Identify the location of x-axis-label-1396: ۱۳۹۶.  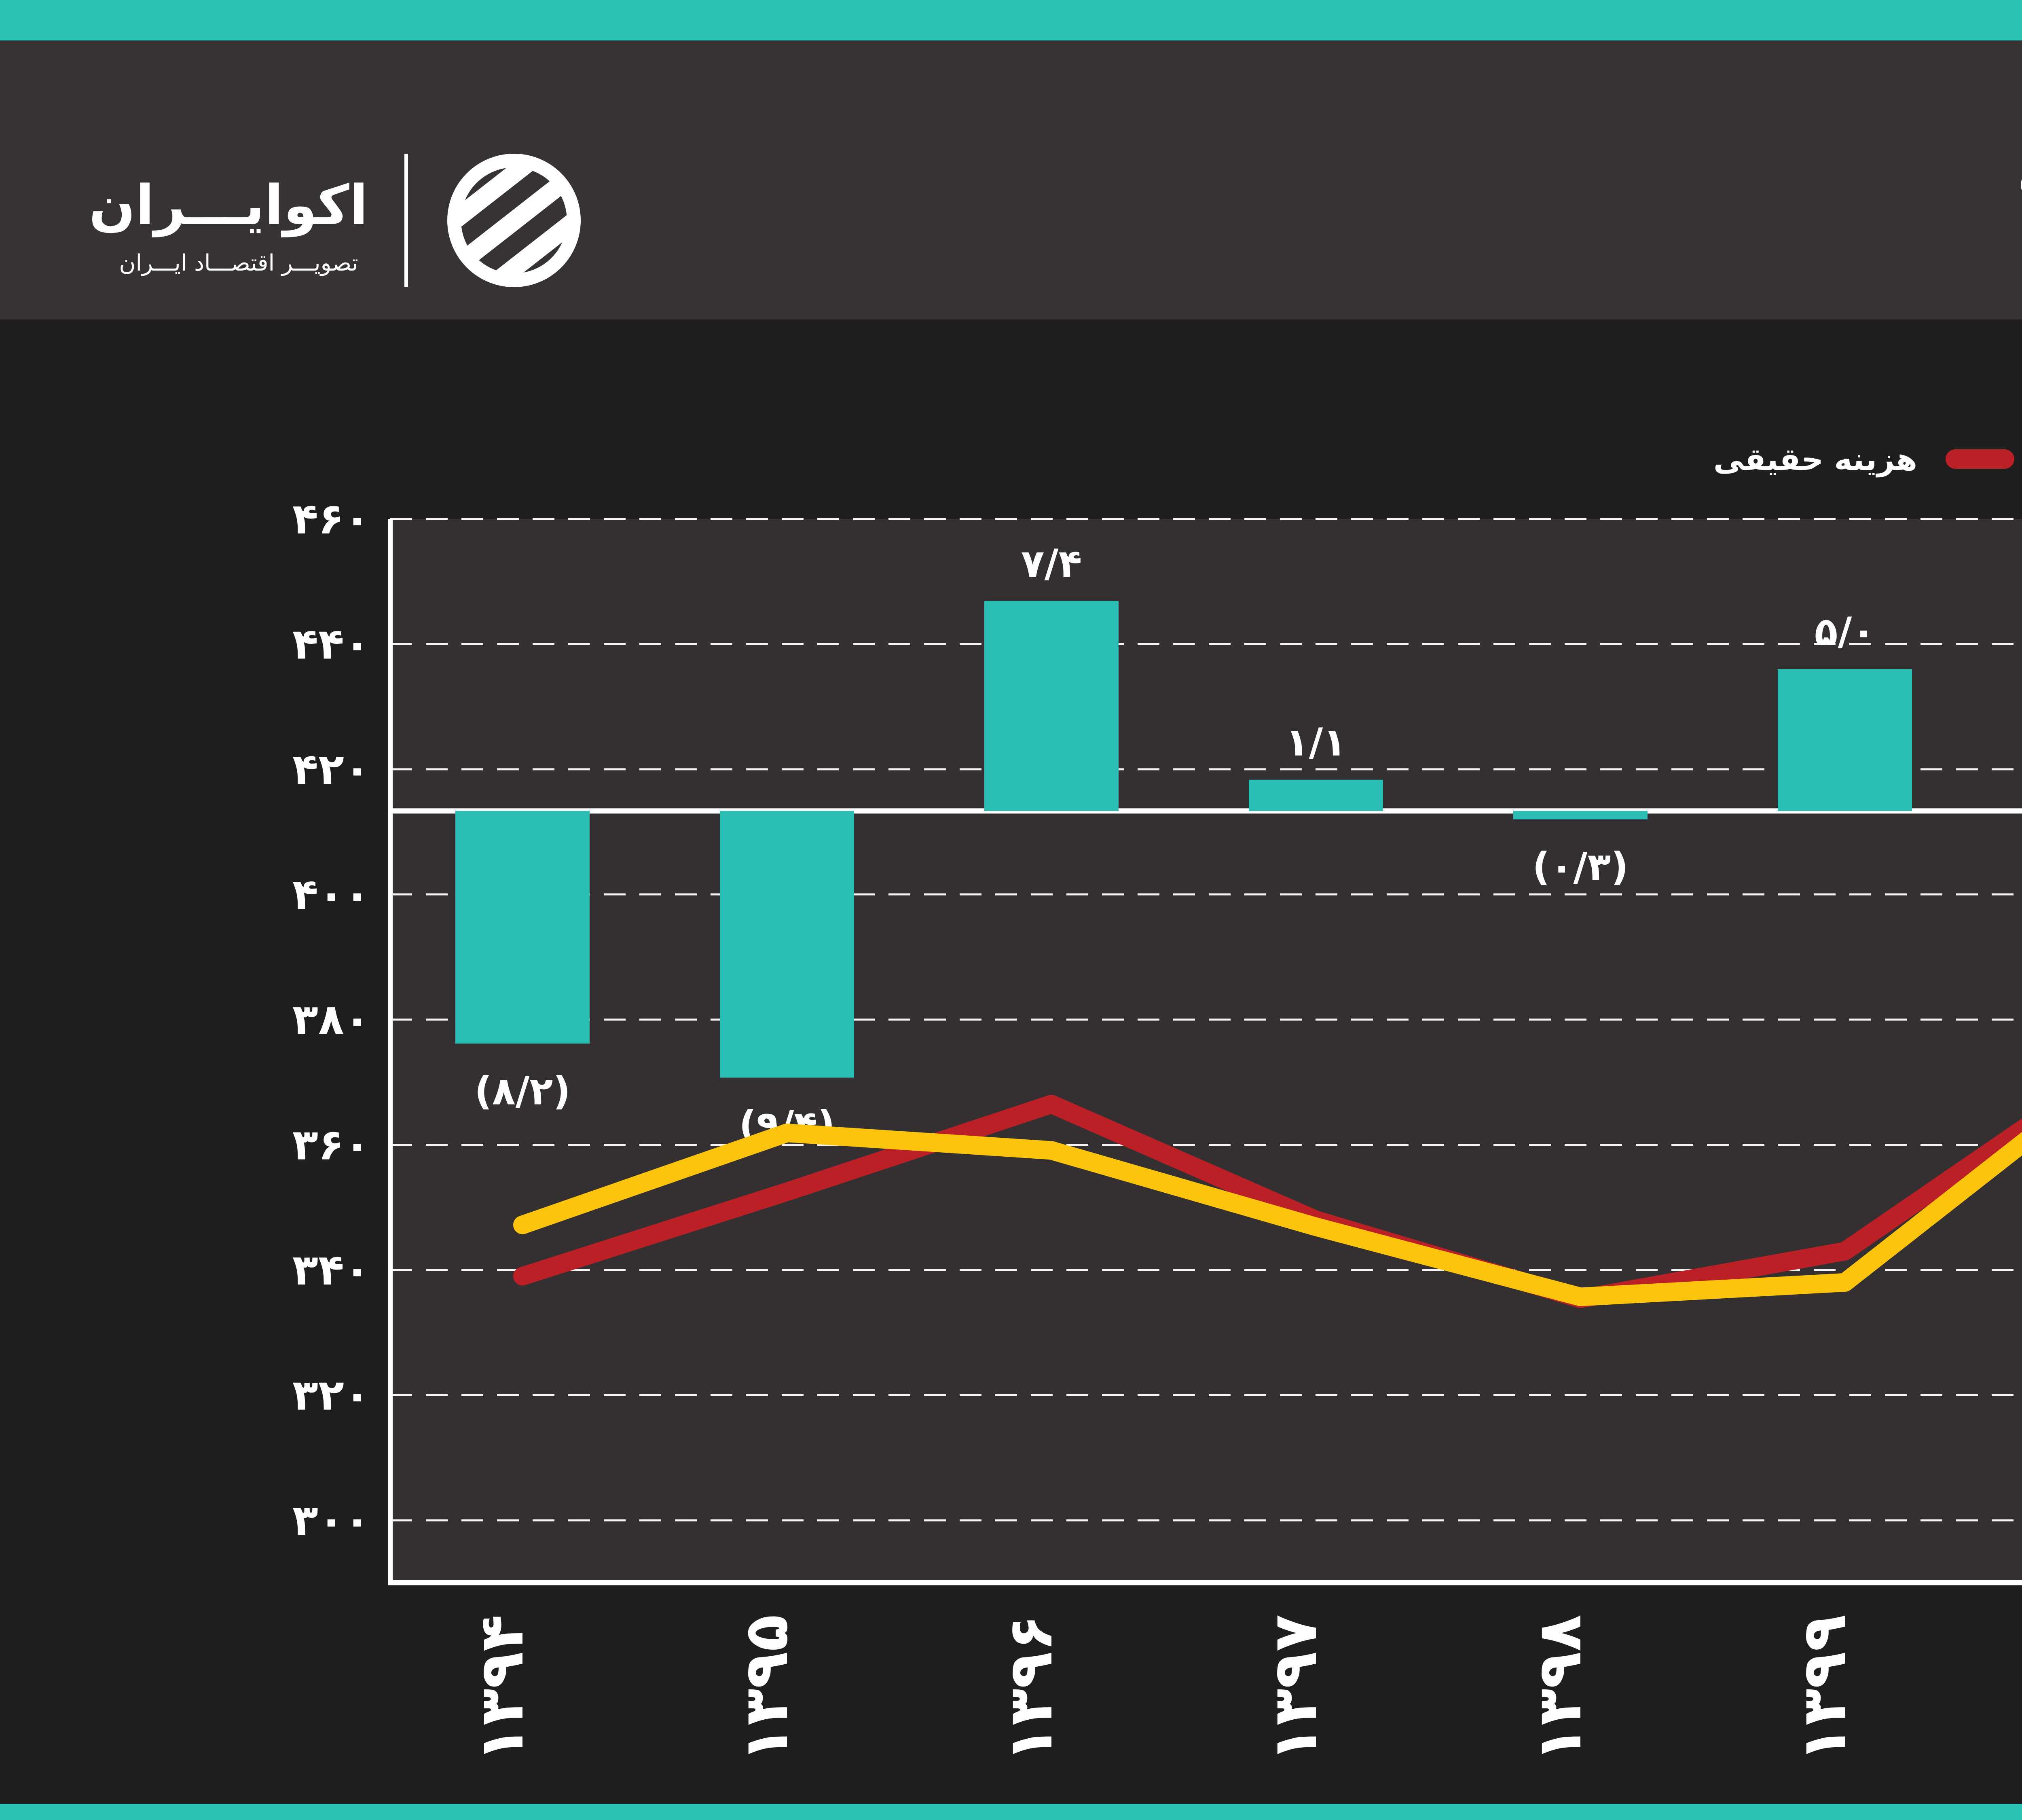
(1031, 1689).